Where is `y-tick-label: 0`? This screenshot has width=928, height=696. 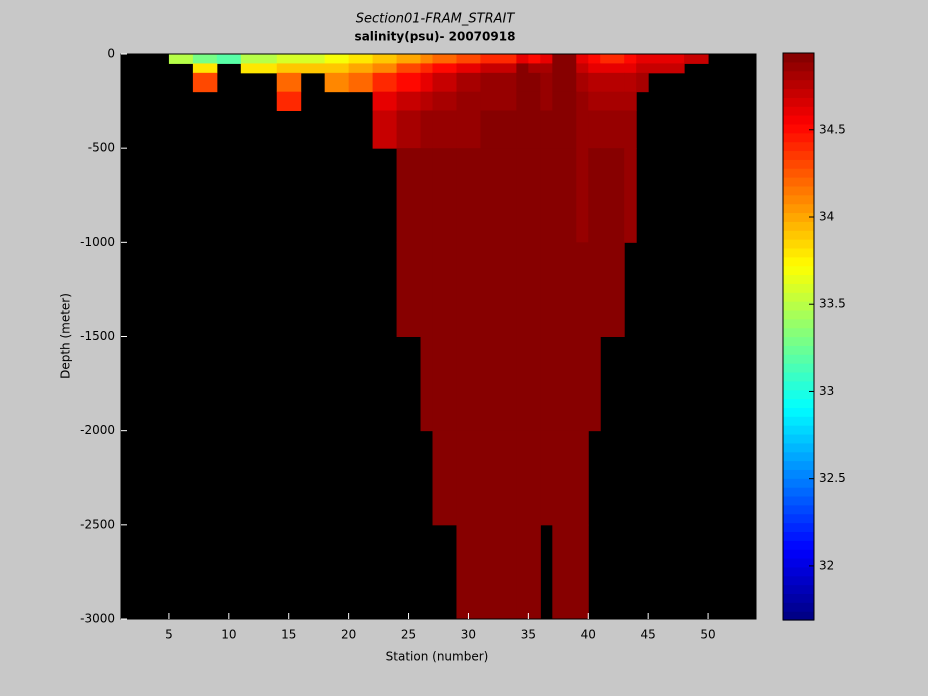 y-tick-label: 0 is located at coordinates (111, 54).